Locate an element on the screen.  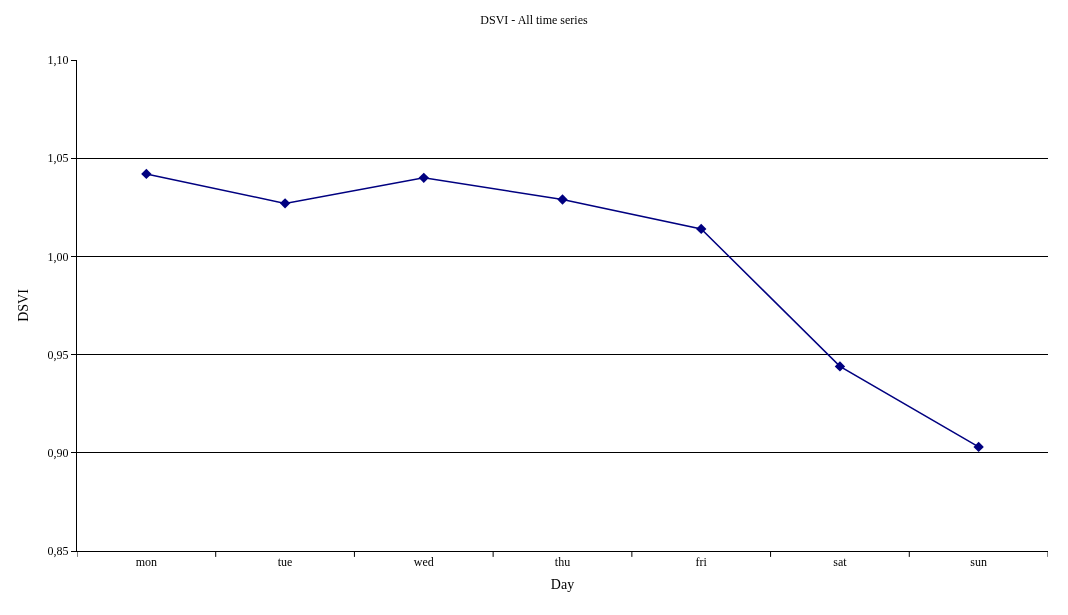
x-tick-label: sun is located at coordinates (978, 562).